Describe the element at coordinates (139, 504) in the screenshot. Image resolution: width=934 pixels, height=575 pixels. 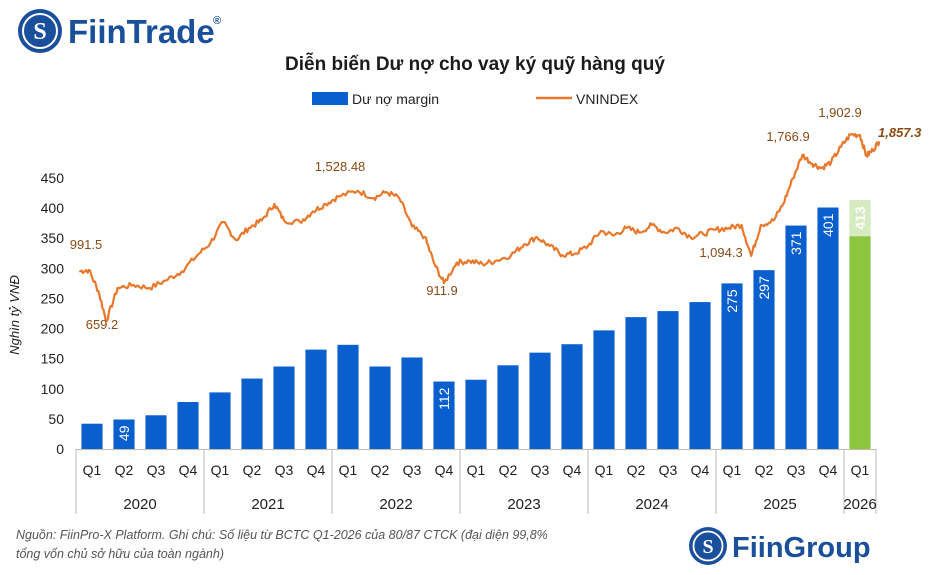
I see `year-label: 2020` at that location.